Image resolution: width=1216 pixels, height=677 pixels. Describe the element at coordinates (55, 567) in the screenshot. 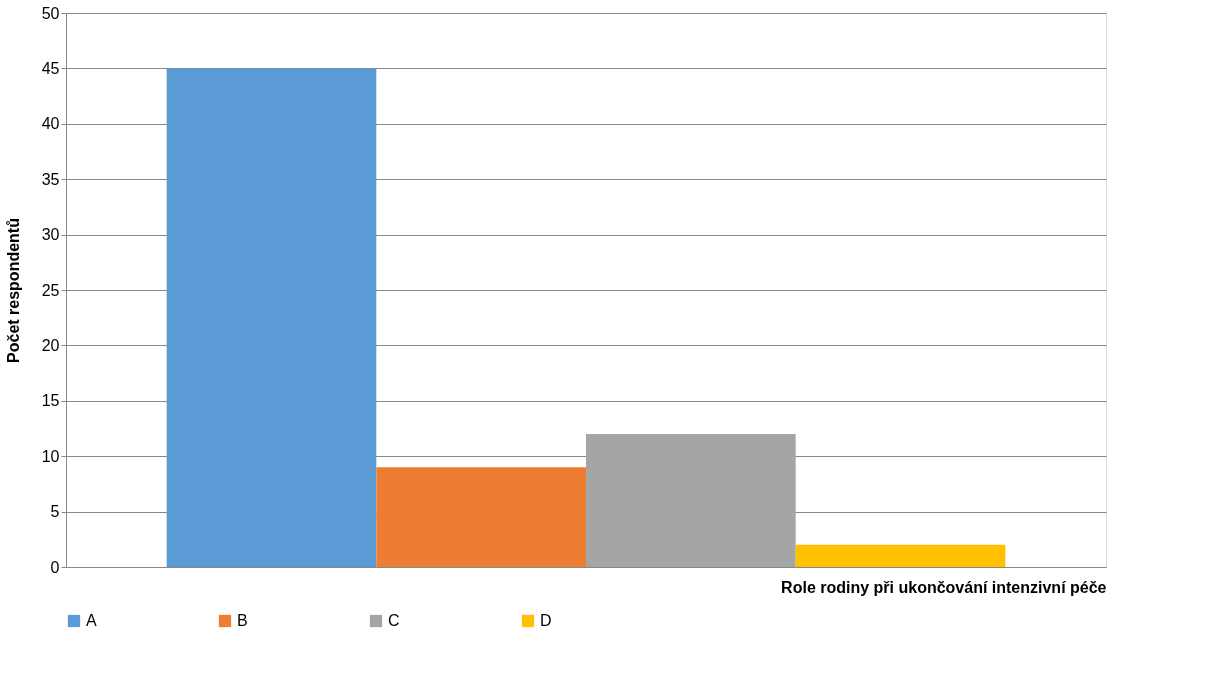

I see `y-tick-label: 0` at that location.